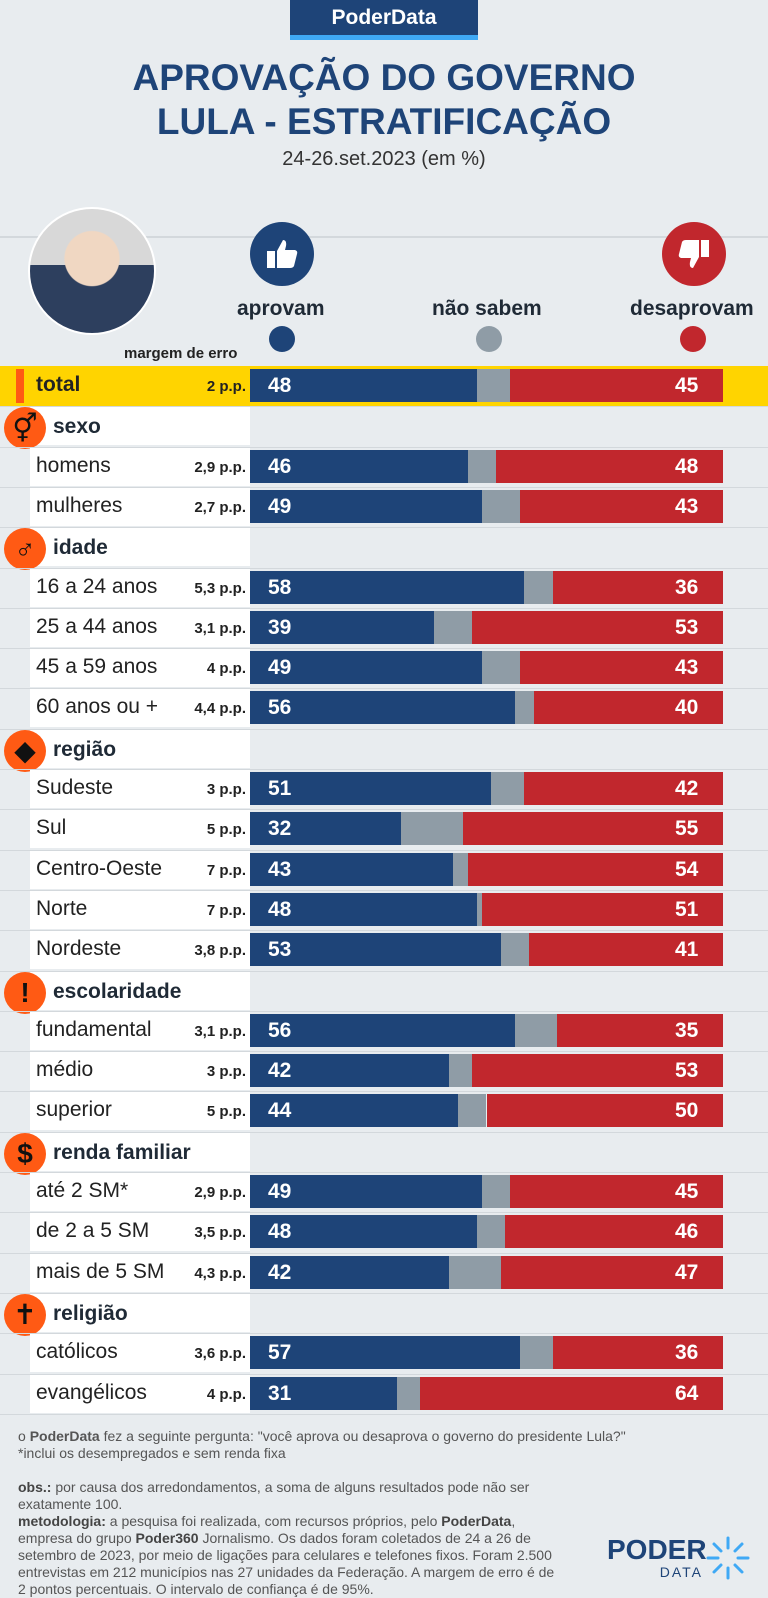  What do you see at coordinates (280, 1272) in the screenshot?
I see `approve-value: 42` at bounding box center [280, 1272].